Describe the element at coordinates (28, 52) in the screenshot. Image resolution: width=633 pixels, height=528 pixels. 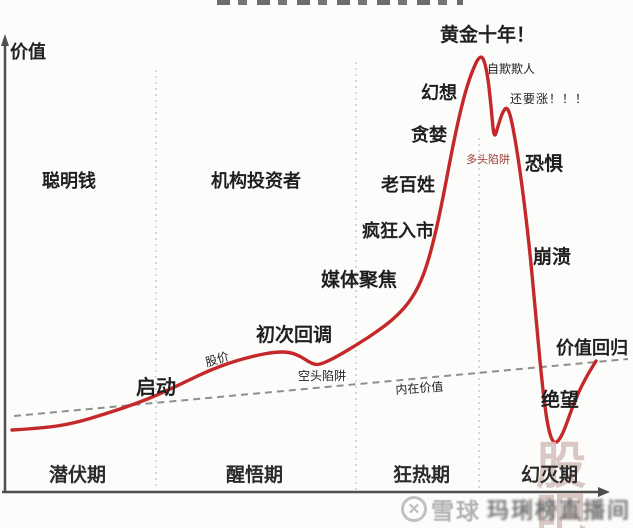
I see `y-axis-label: 价值` at that location.